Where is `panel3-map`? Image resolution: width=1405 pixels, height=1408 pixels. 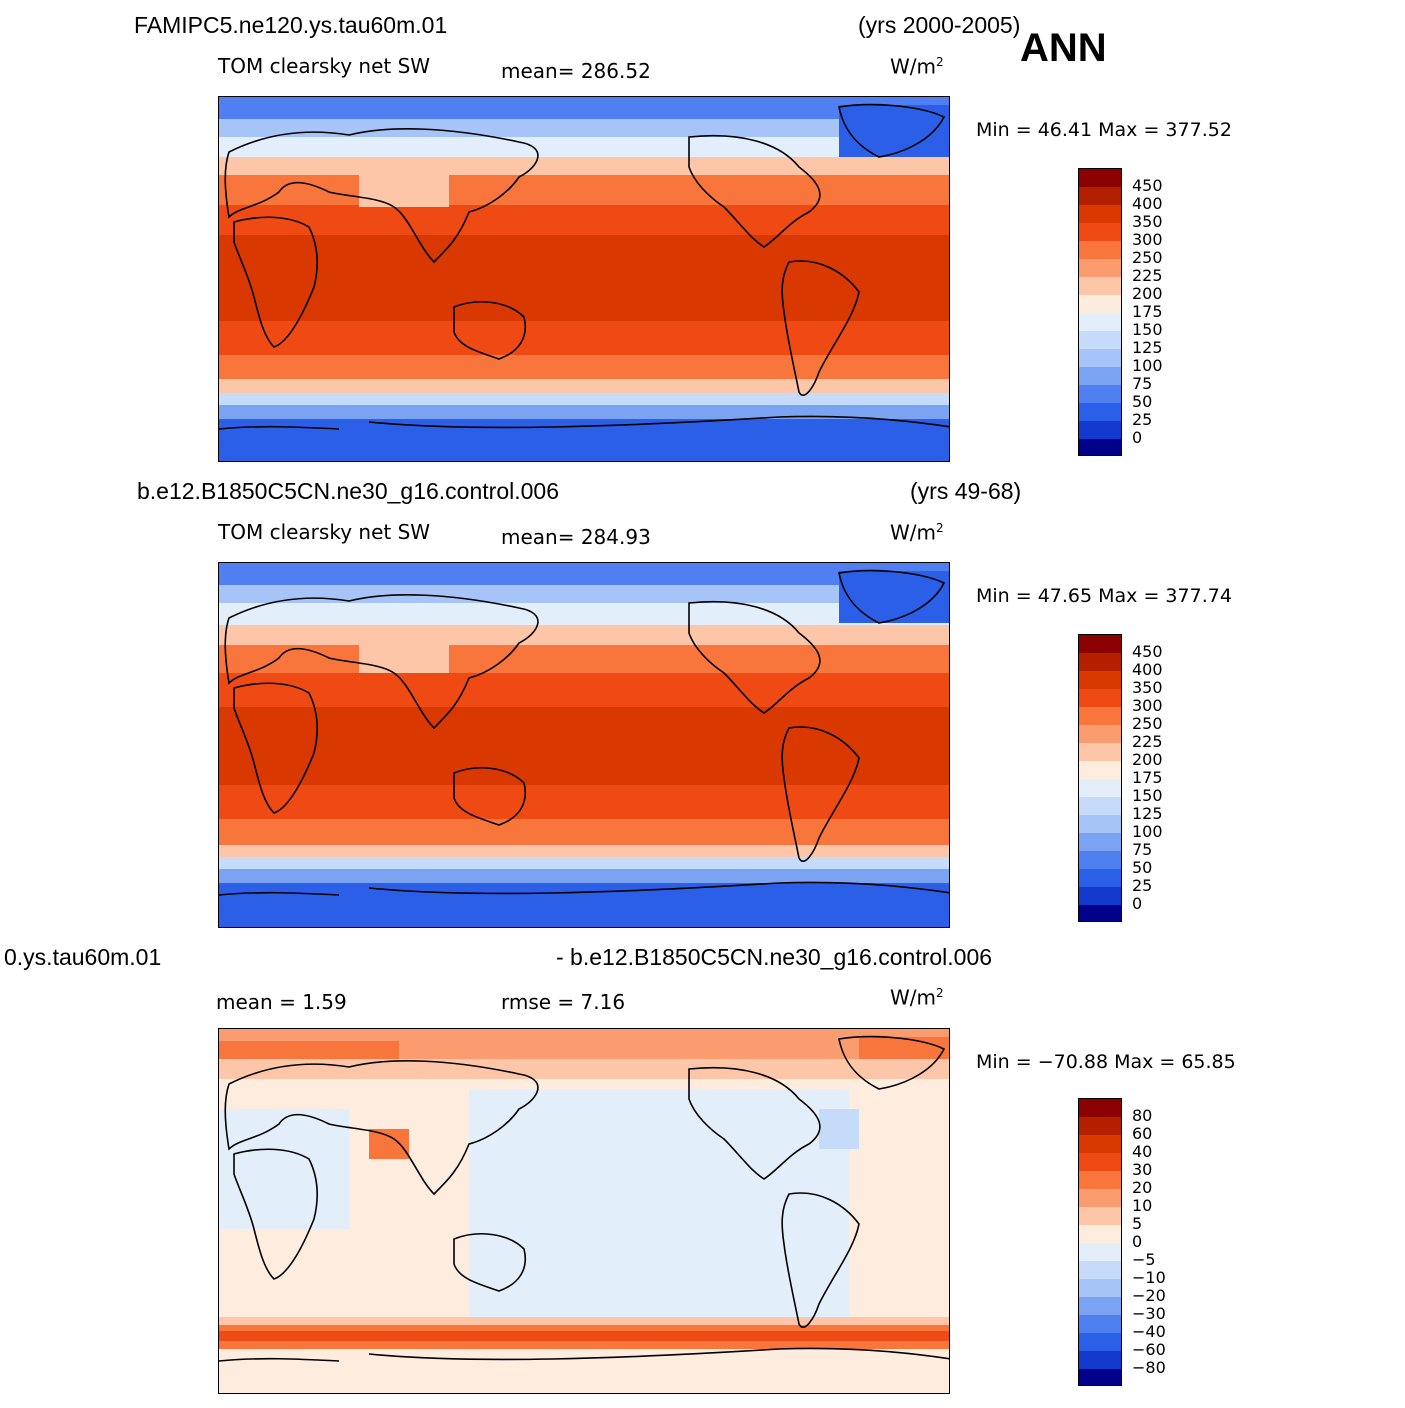 panel3-map is located at coordinates (584, 1211).